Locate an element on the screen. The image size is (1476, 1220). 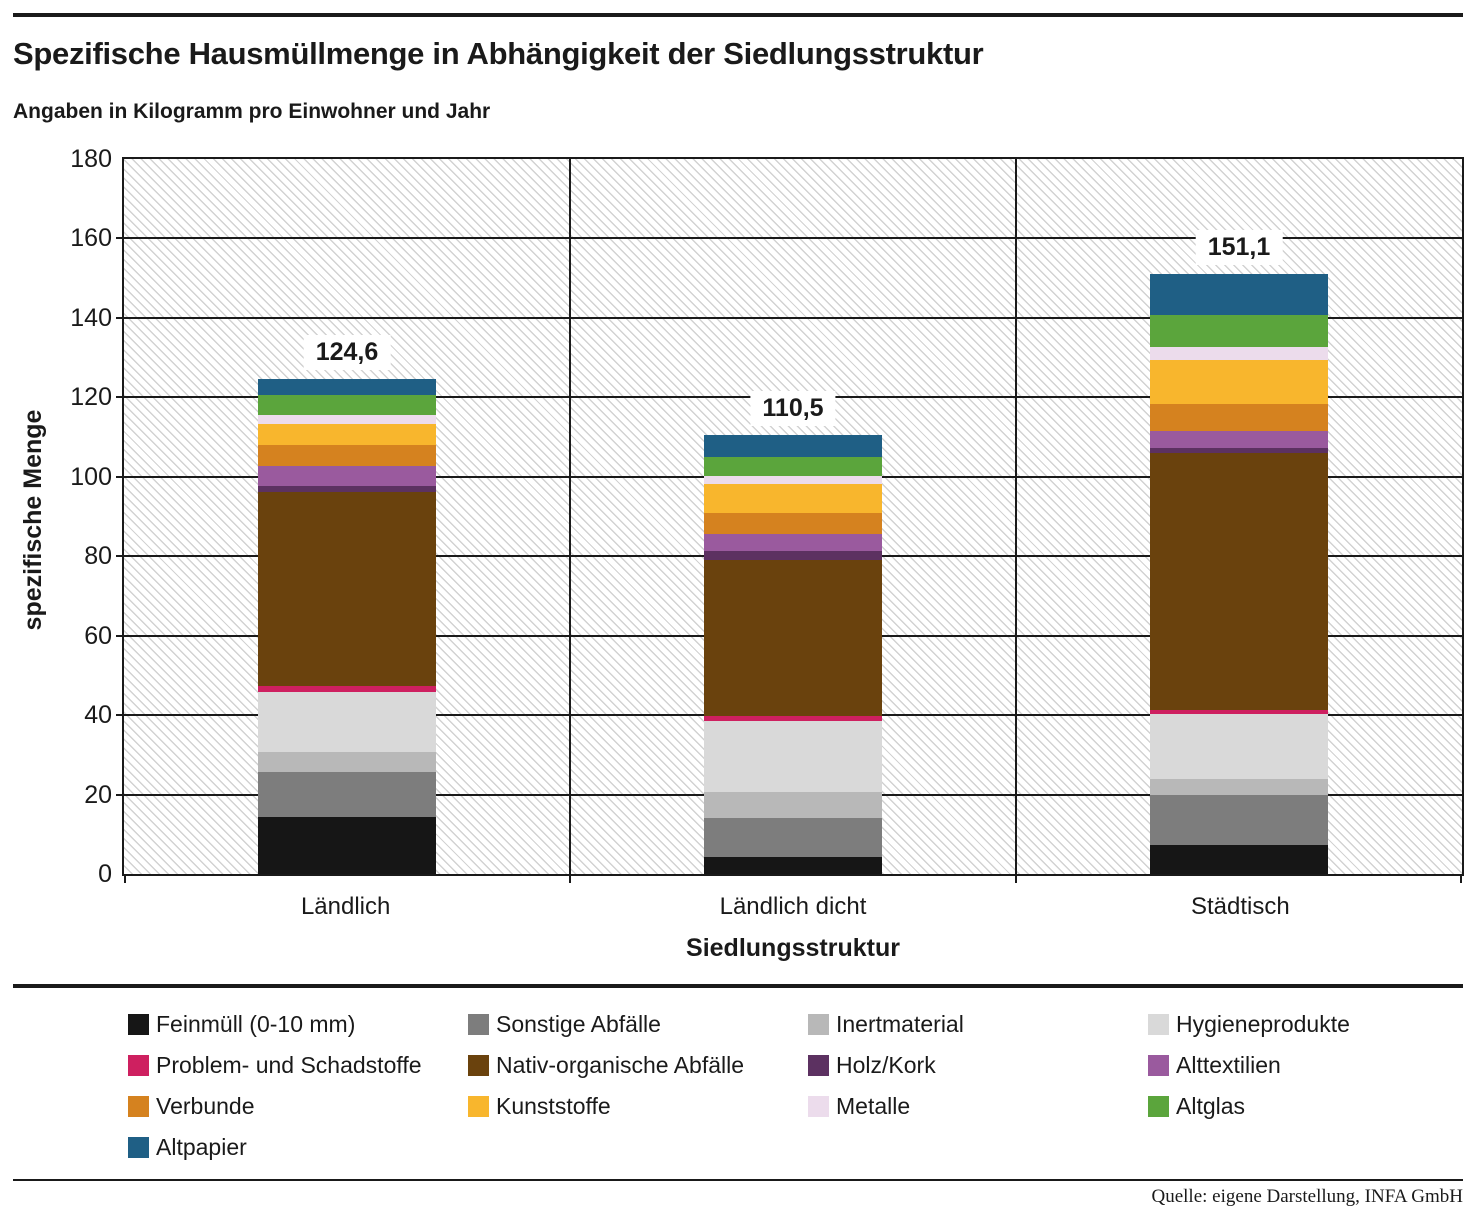
legend-item: Sonstige Abfälle is located at coordinates (638, 1024).